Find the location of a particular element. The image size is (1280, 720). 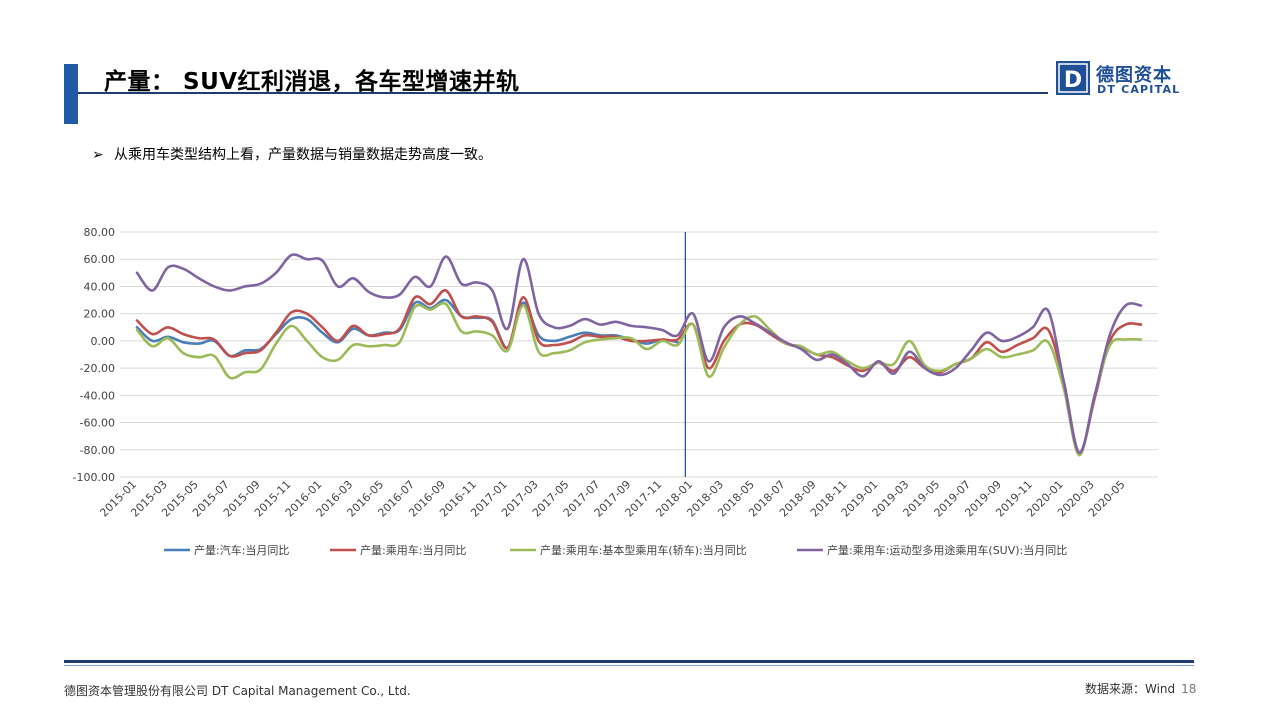

legend-label: 产量:汽车:当月同比 is located at coordinates (241, 550).